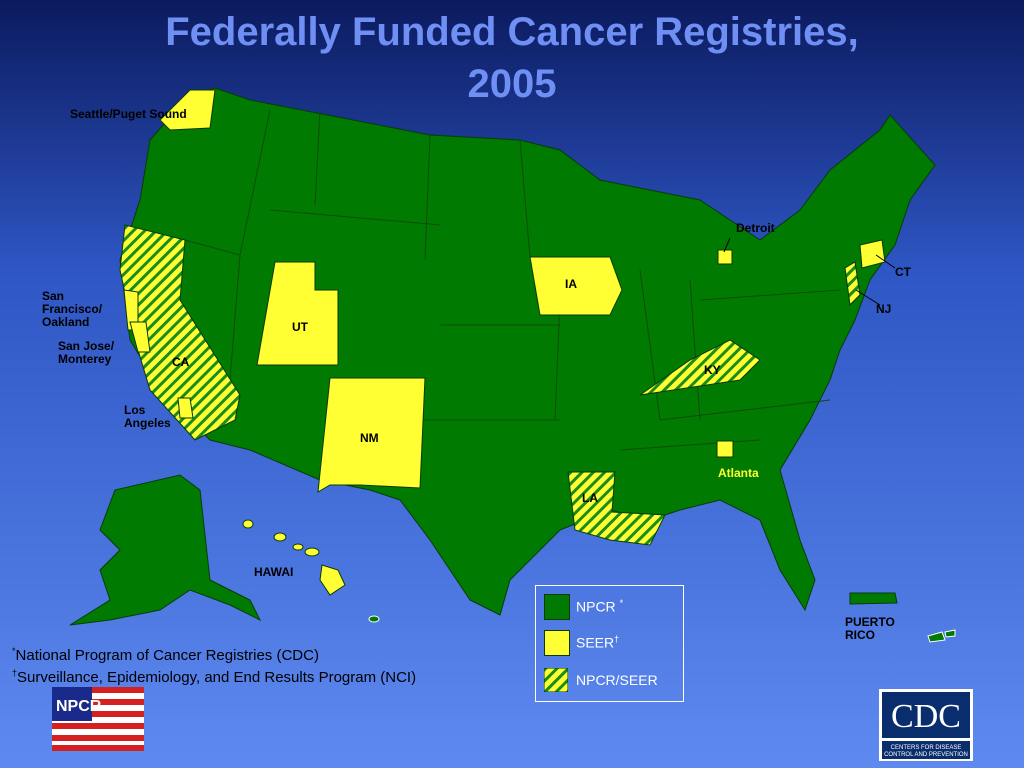 The height and width of the screenshot is (768, 1024). Describe the element at coordinates (903, 272) in the screenshot. I see `map-label: CT` at that location.